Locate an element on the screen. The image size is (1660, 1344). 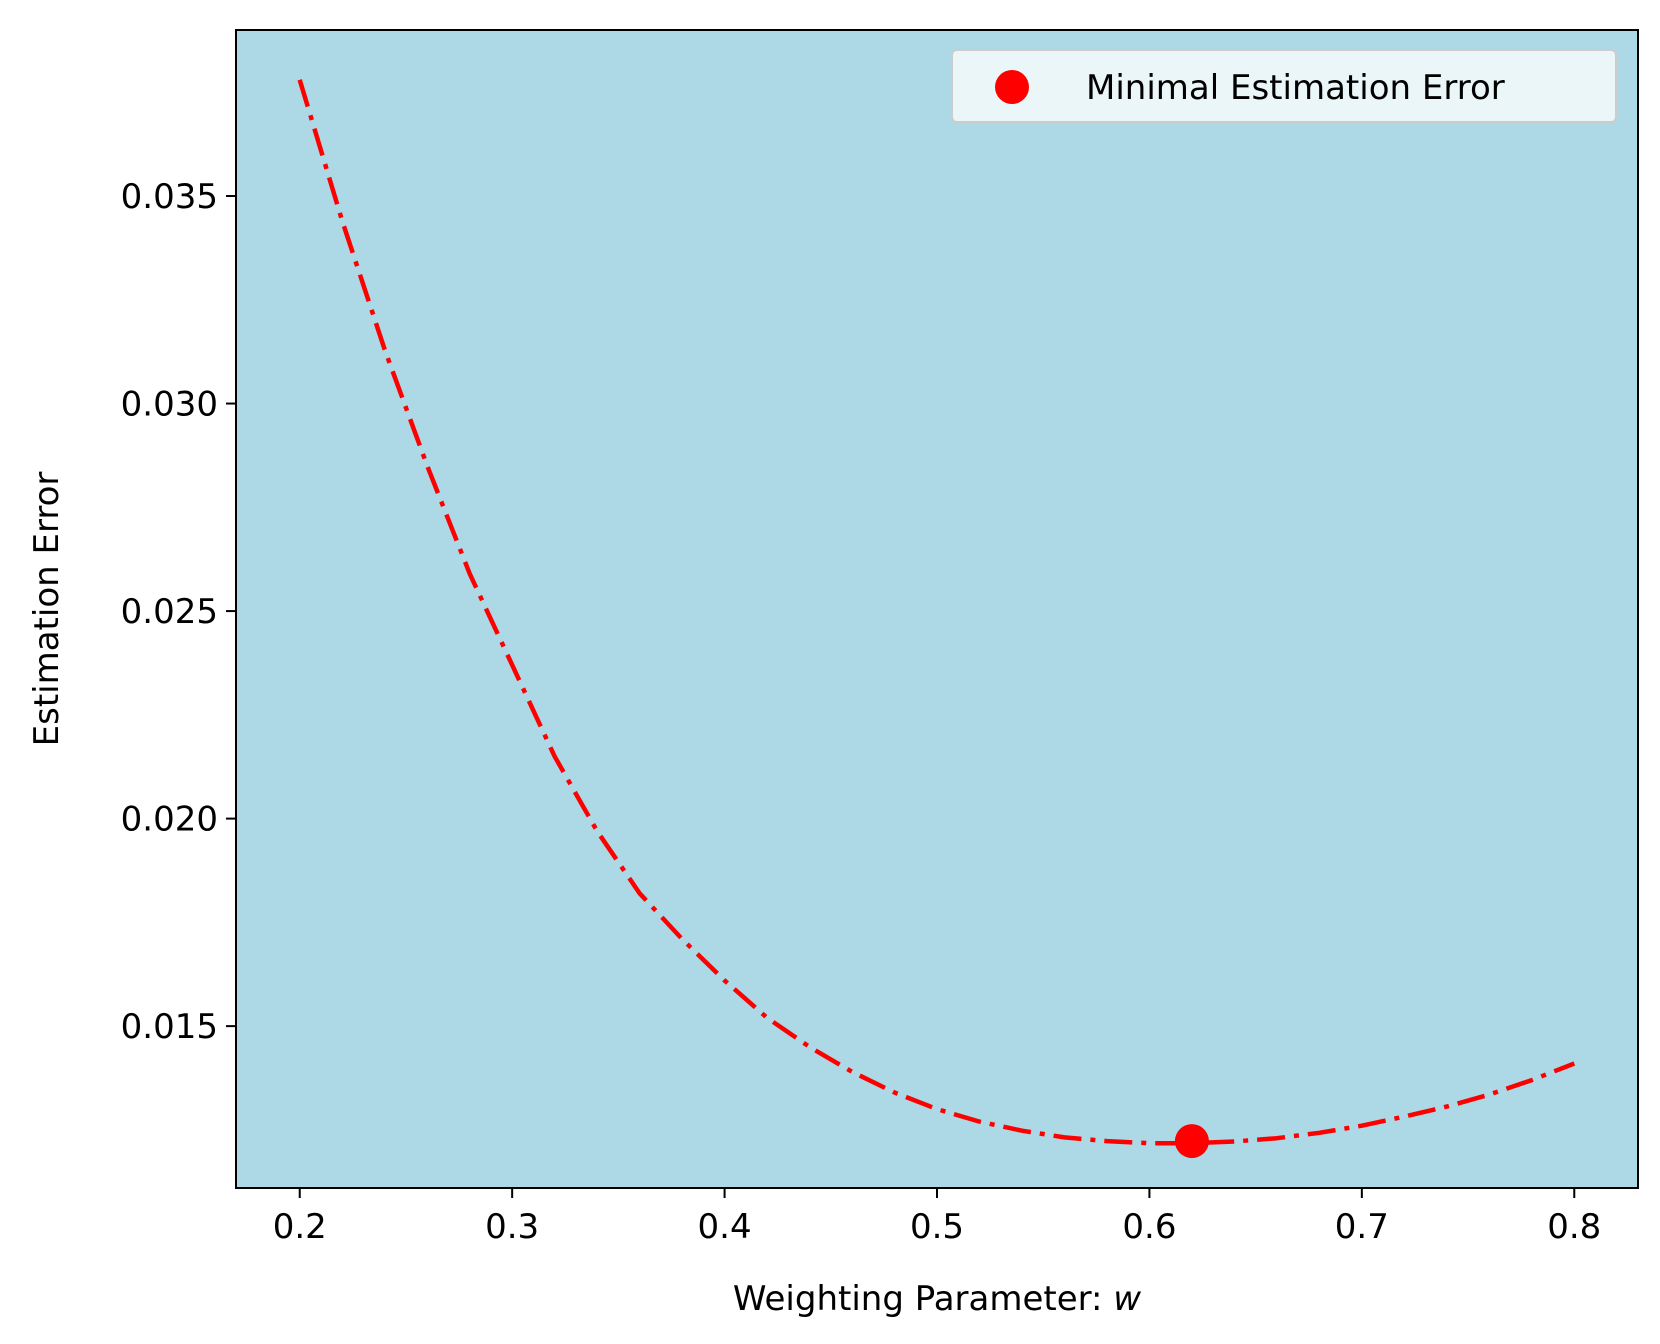
y-tick-label: 0.030 is located at coordinates (169, 405).